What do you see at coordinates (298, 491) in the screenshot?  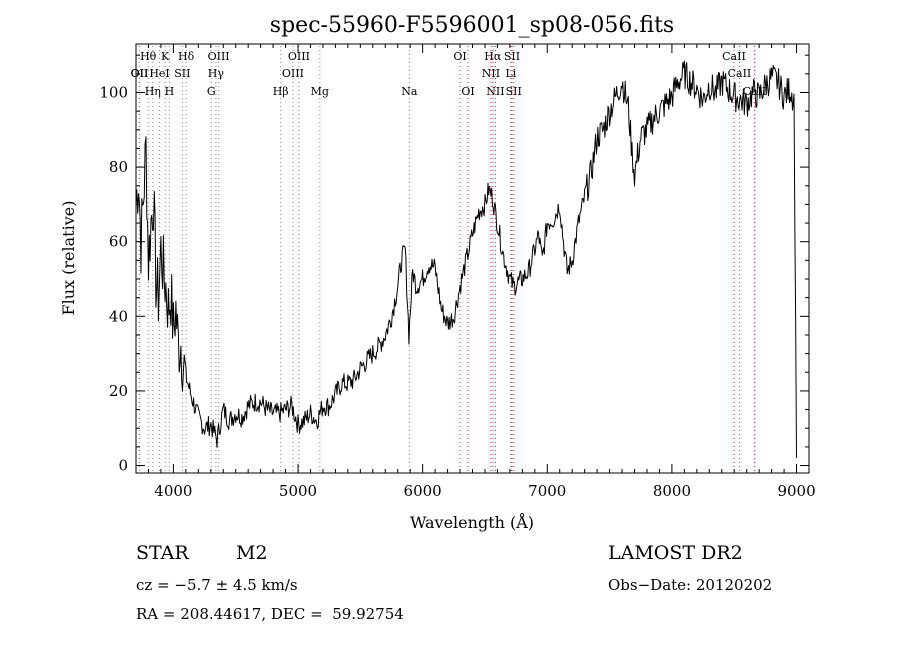 I see `x-tick-label: 5000` at bounding box center [298, 491].